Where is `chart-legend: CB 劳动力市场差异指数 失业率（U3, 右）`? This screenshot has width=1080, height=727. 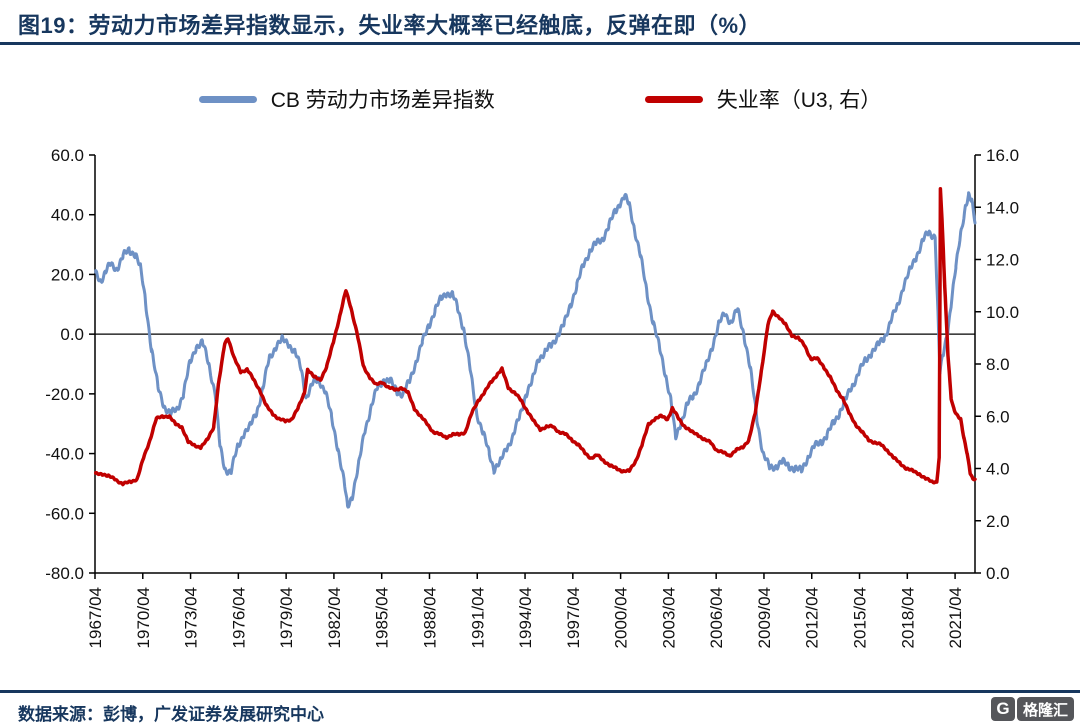 chart-legend: CB 劳动力市场差异指数 失业率（U3, 右） is located at coordinates (540, 99).